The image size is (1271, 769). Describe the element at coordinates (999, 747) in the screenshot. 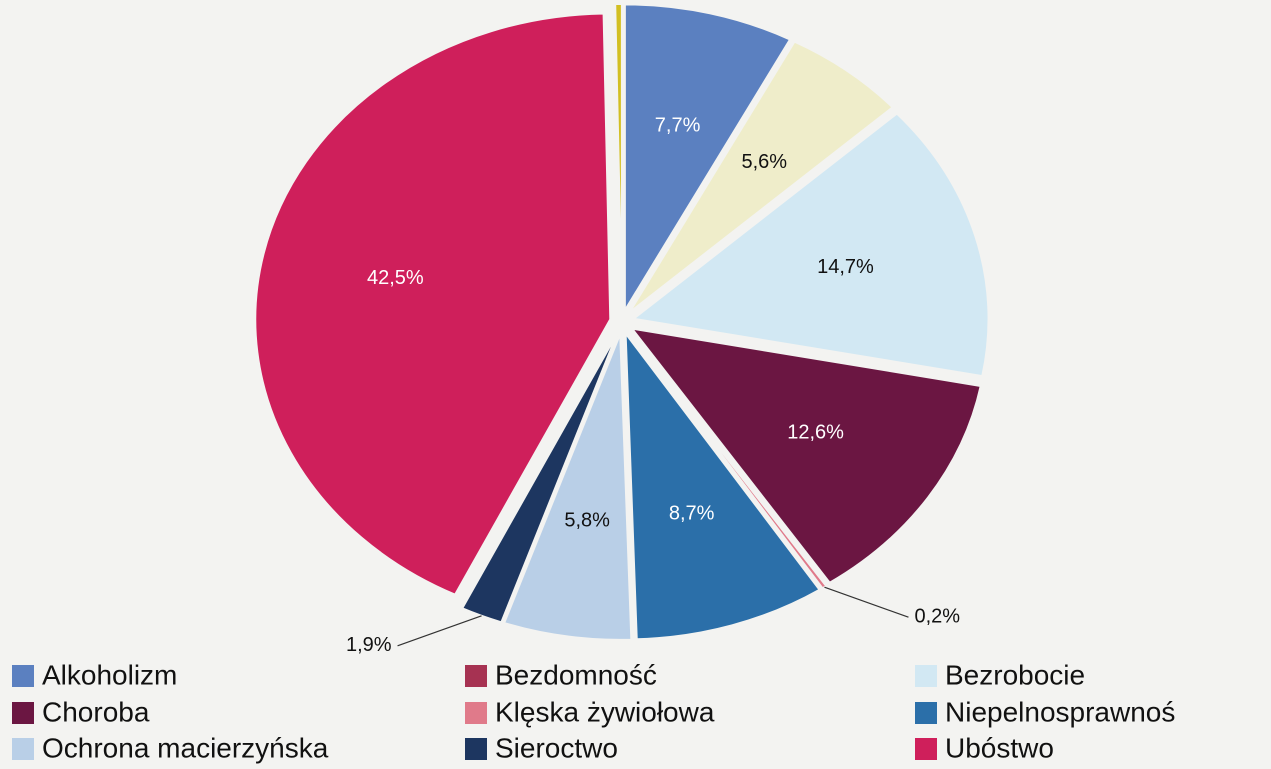

I see `legend-label: Ubóstwo` at that location.